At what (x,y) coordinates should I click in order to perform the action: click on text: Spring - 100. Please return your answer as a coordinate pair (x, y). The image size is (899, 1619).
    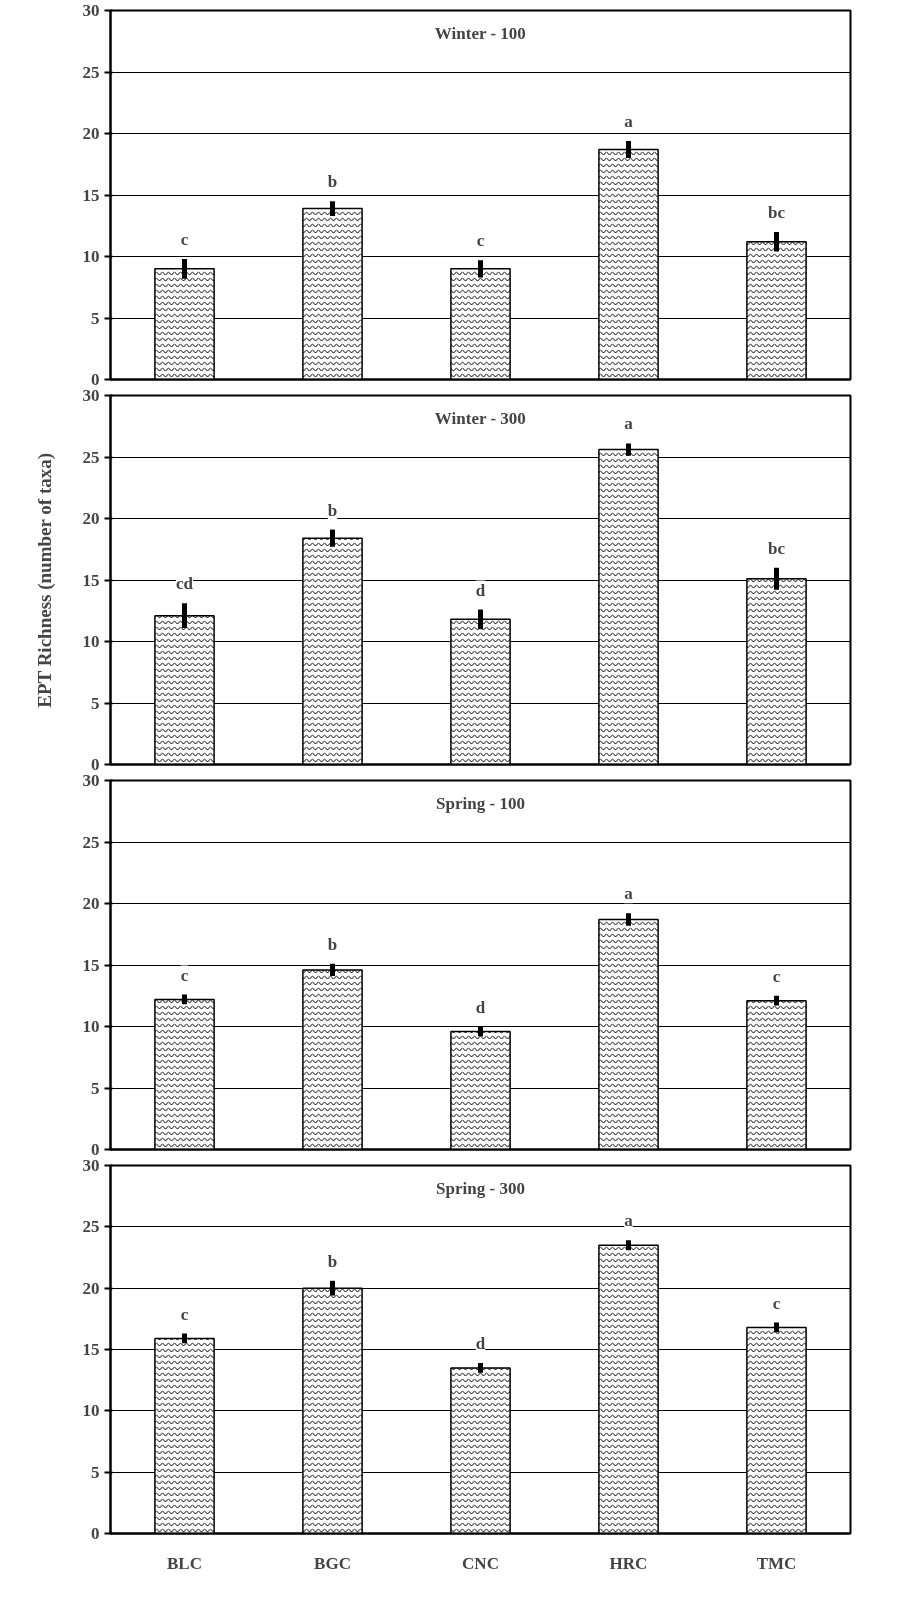
    Looking at the image, I should click on (480, 803).